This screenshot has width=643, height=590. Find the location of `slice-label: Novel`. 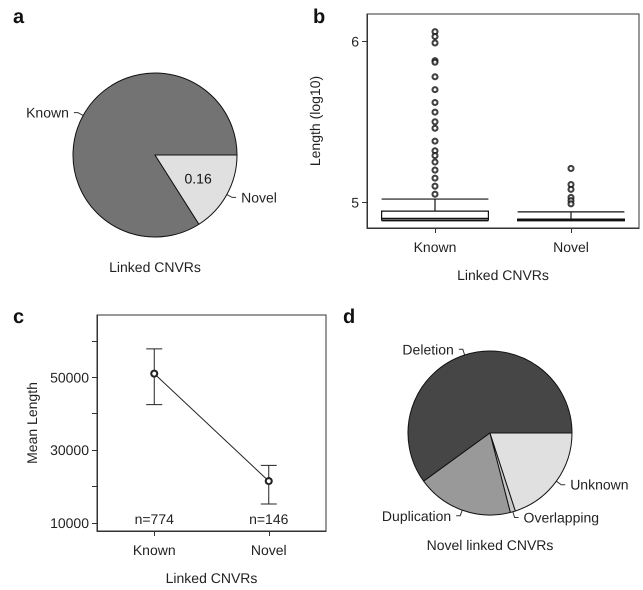

slice-label: Novel is located at coordinates (259, 197).